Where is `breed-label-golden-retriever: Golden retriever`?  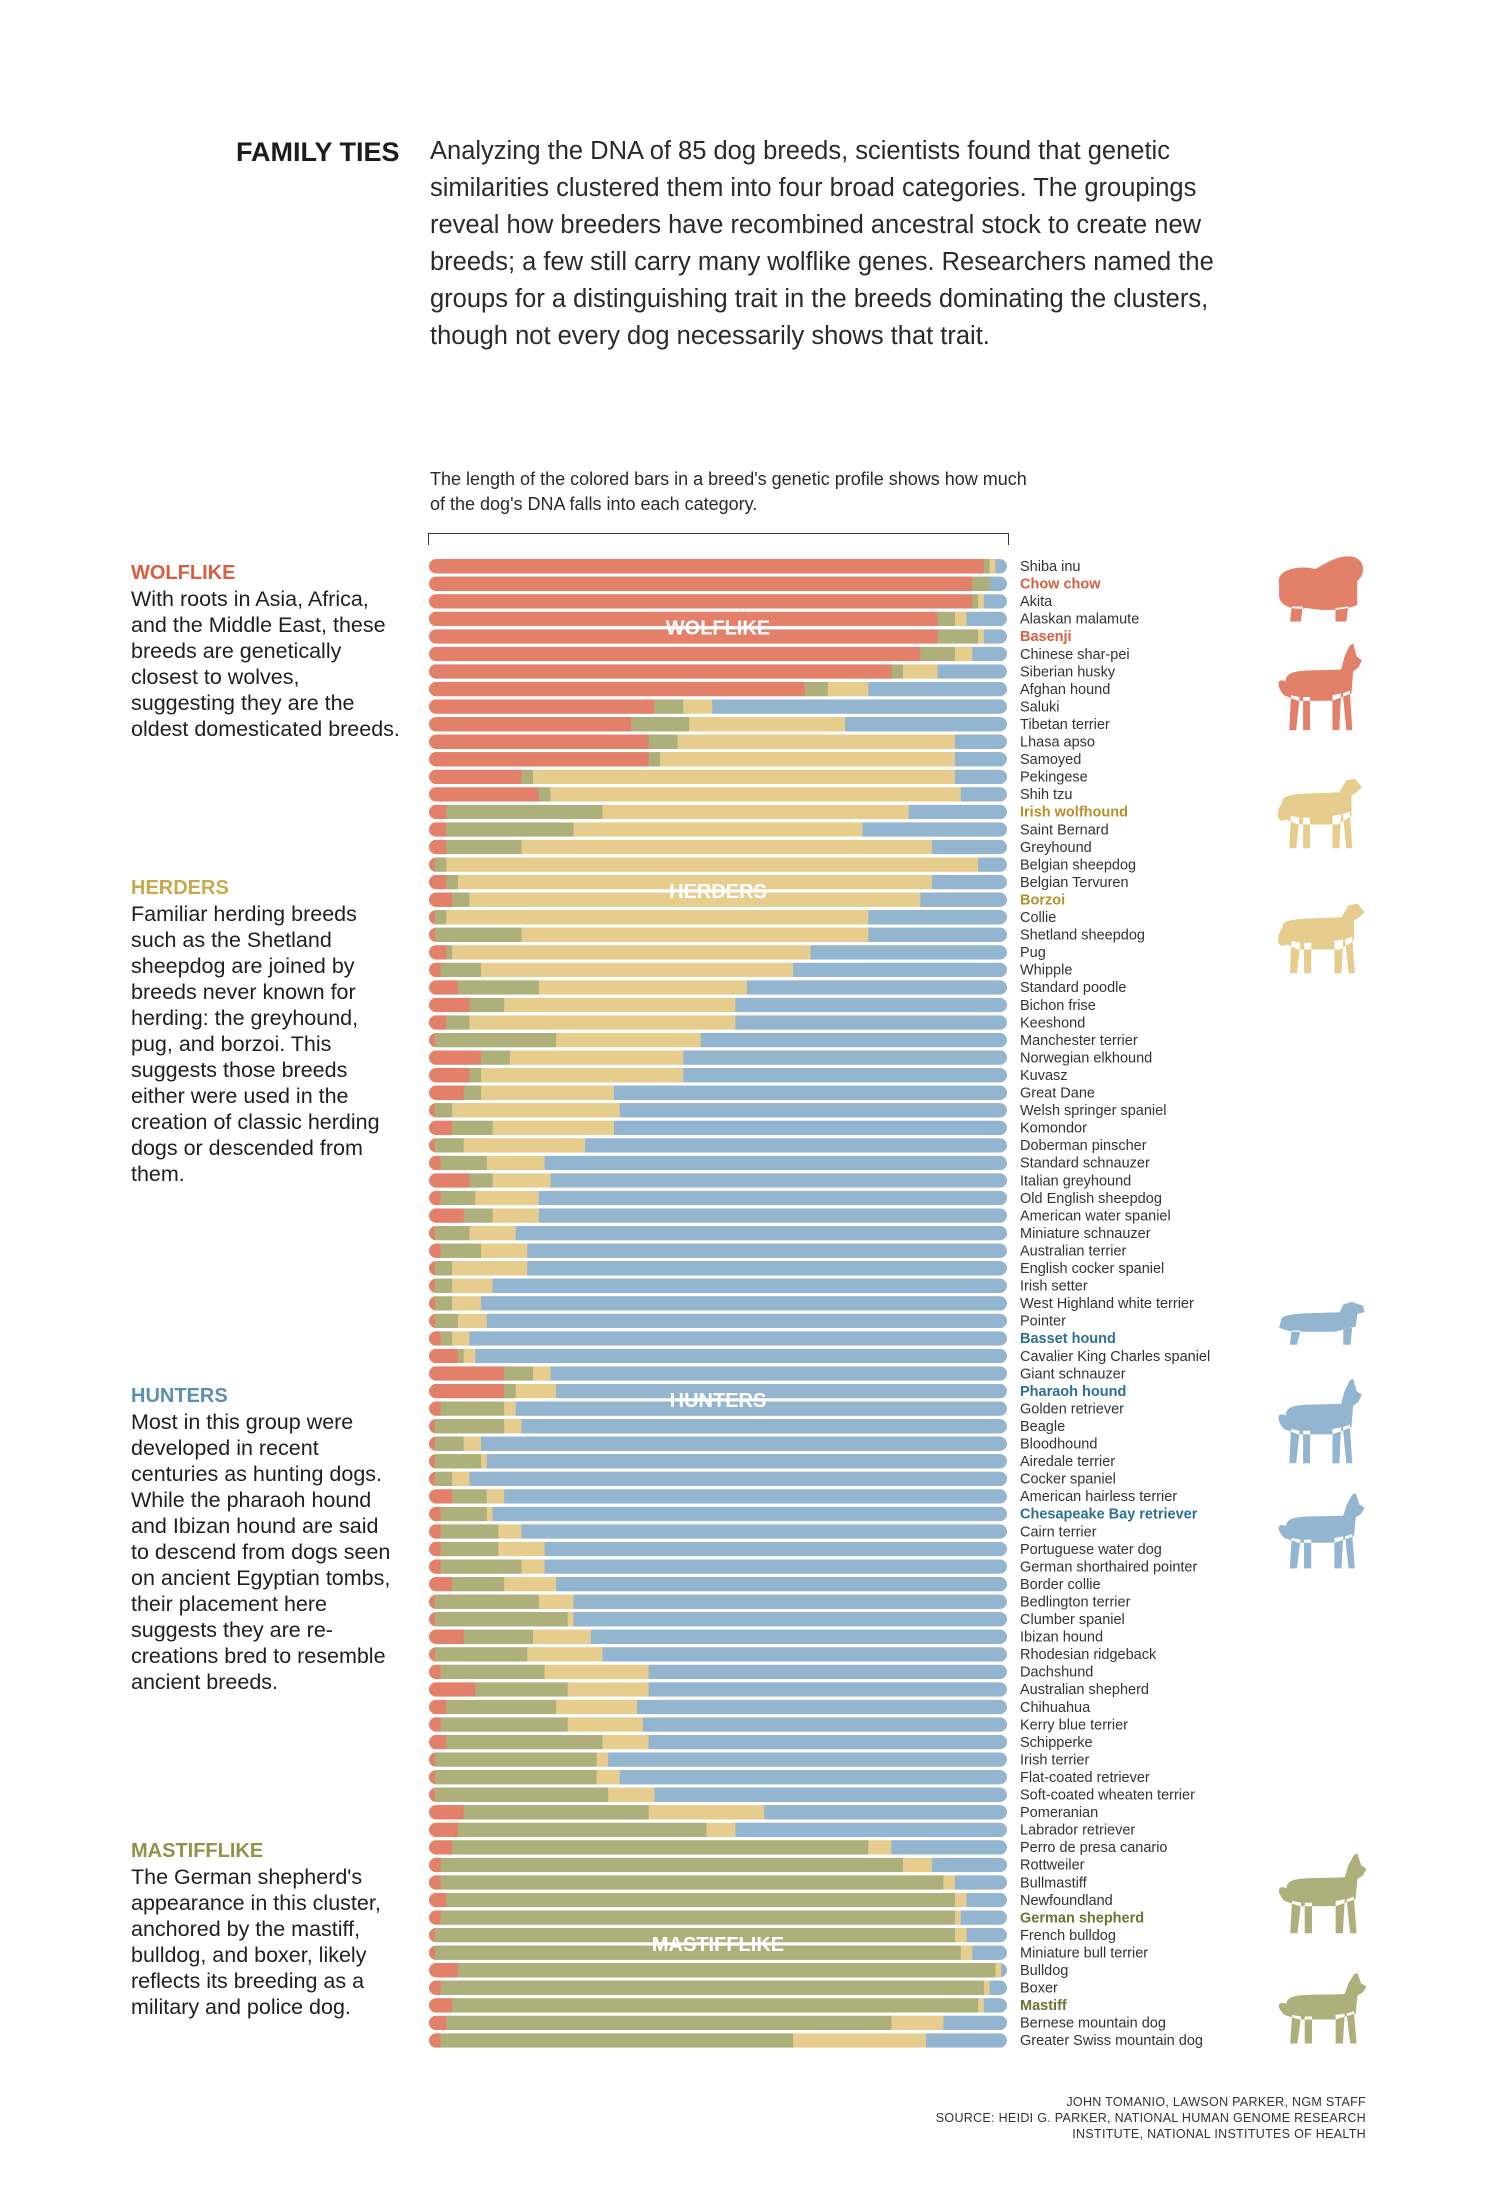 breed-label-golden-retriever: Golden retriever is located at coordinates (1072, 1409).